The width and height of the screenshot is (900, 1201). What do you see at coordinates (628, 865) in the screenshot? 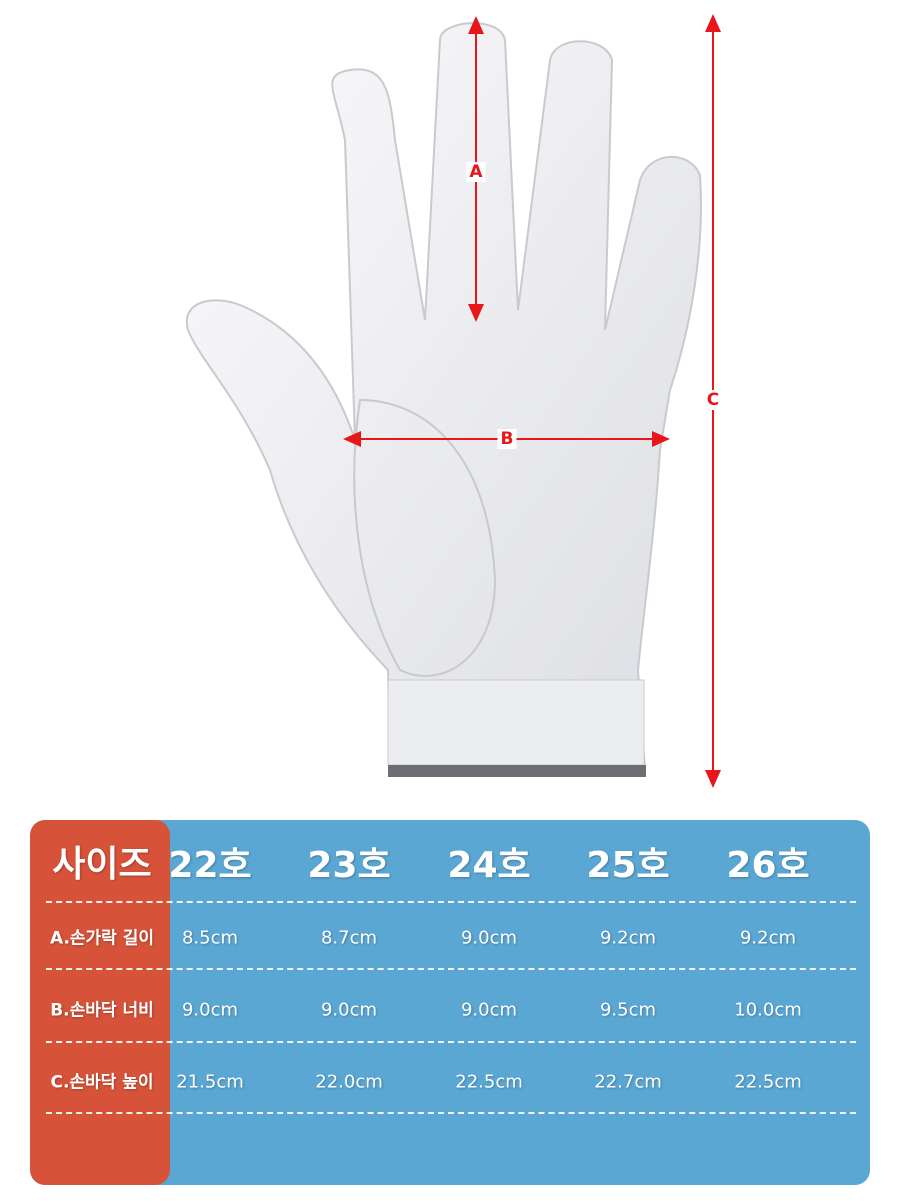
I see `size-column-header: 25호` at bounding box center [628, 865].